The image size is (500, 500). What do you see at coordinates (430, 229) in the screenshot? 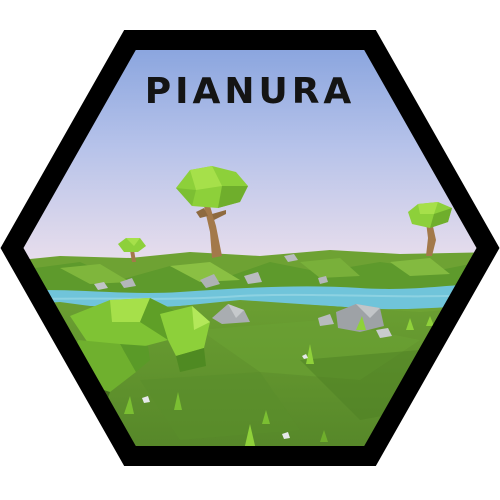
I see `tree-right` at bounding box center [430, 229].